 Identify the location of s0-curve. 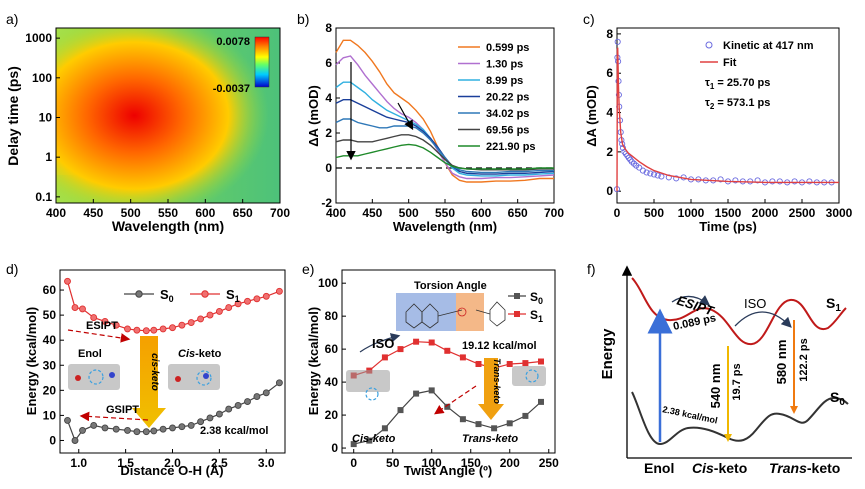
(740, 418).